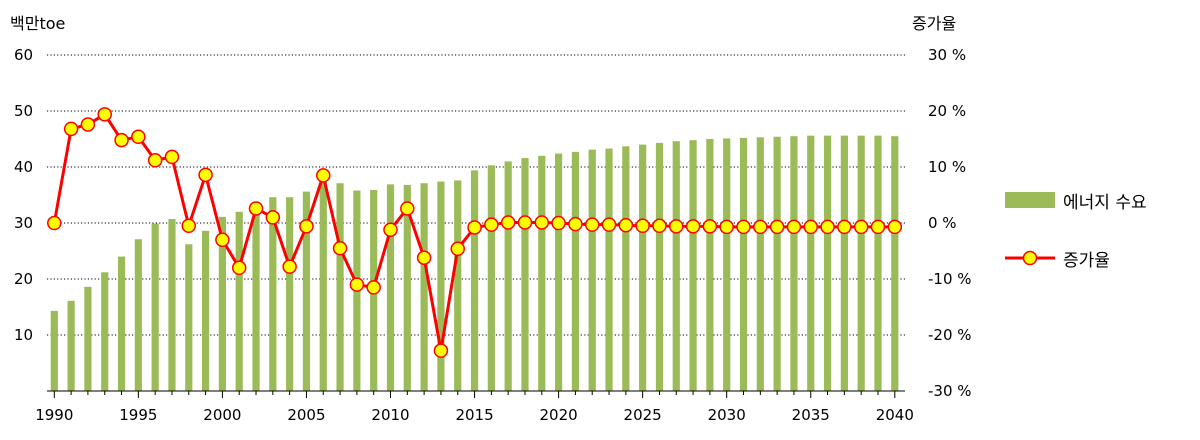  I want to click on bar-demand-2019, so click(542, 273).